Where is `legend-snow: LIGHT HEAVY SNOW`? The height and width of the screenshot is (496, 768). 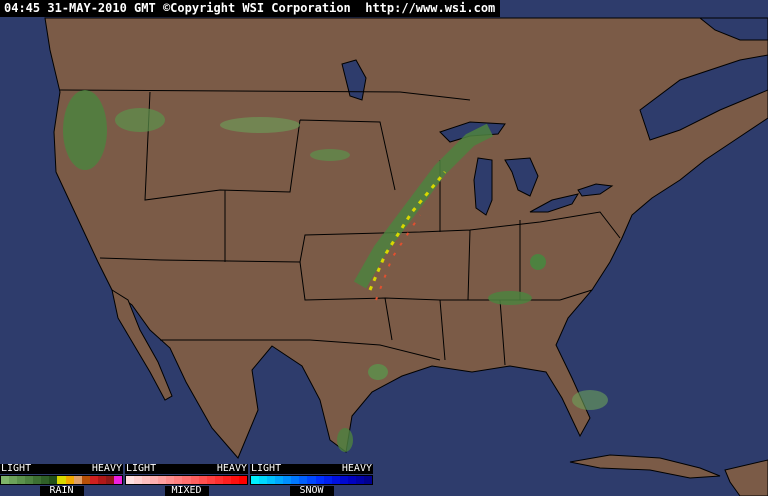 legend-snow: LIGHT HEAVY SNOW is located at coordinates (311, 480).